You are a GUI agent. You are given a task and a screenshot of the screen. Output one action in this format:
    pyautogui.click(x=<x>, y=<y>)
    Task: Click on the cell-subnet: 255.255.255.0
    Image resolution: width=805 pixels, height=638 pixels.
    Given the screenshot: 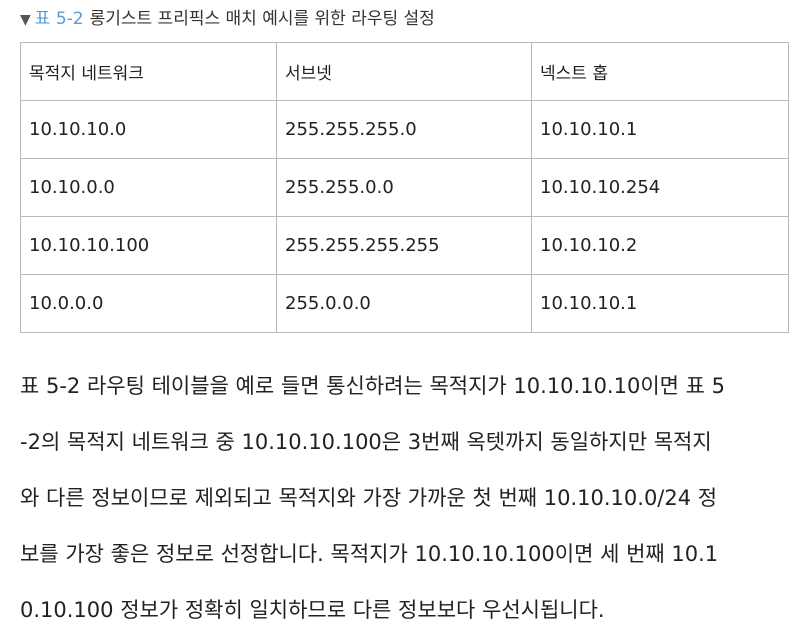 What is the action you would take?
    pyautogui.click(x=404, y=129)
    